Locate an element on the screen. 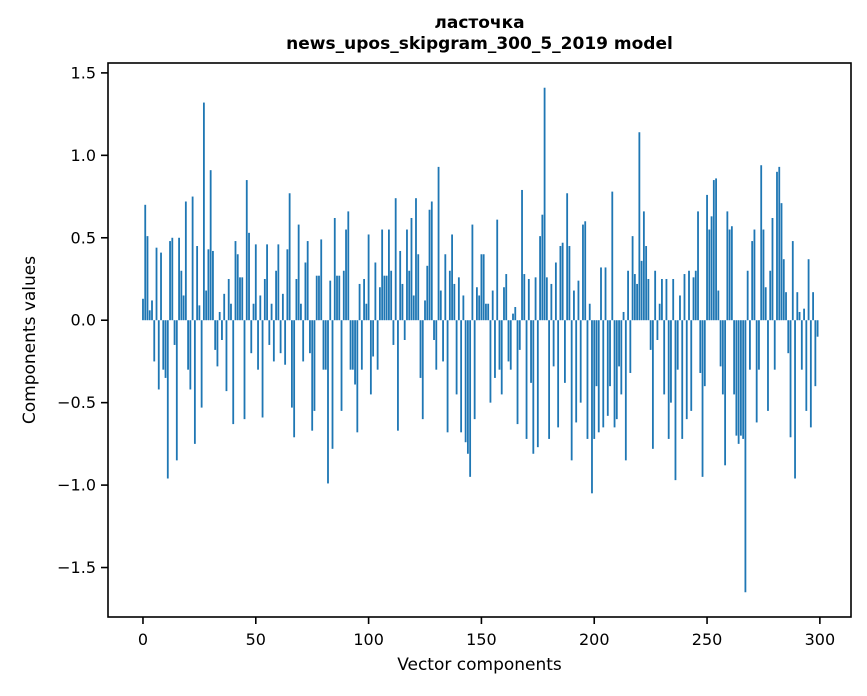  x-tick-label: 200 is located at coordinates (594, 639).